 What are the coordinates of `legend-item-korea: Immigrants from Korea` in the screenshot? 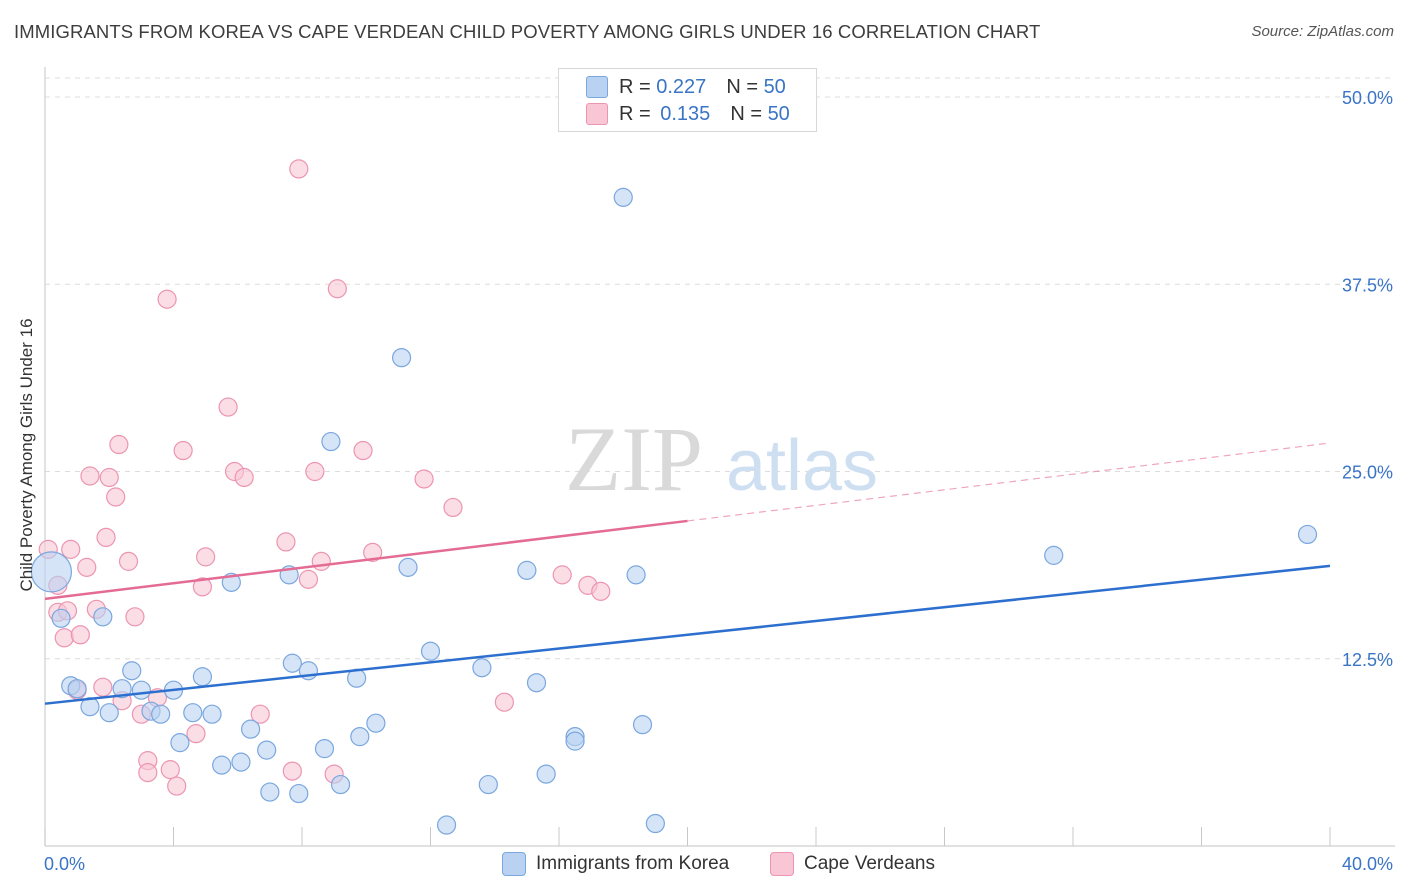 It's located at (615, 864).